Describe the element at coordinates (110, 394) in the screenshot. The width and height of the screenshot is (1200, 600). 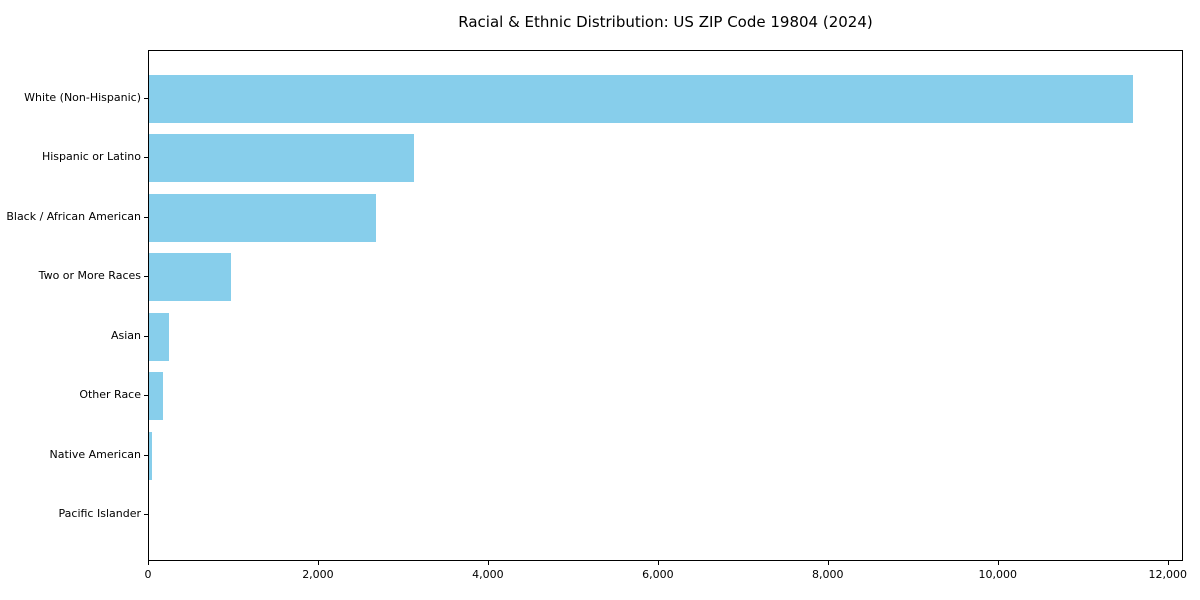
I see `y-tick-label: Other Race` at that location.